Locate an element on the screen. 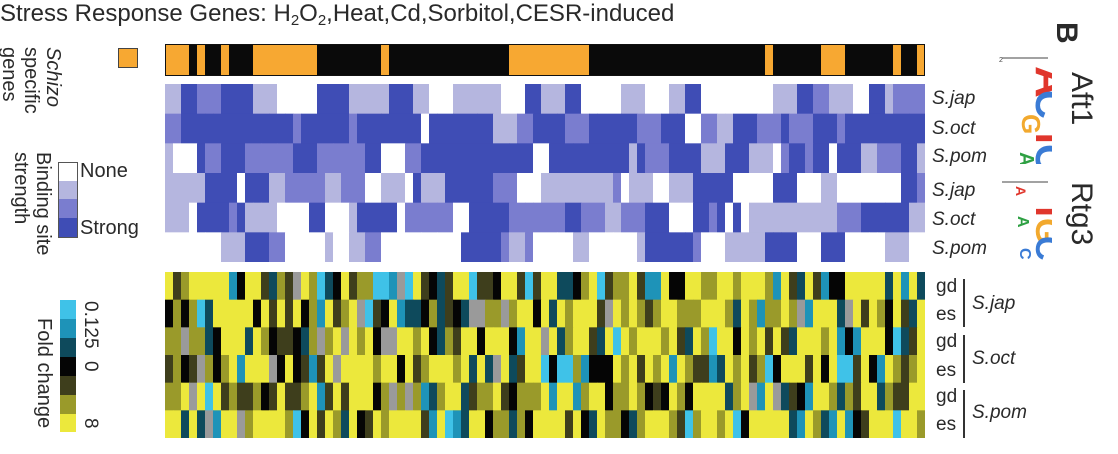 Image resolution: width=1118 pixels, height=454 pixels. svg-text: A is located at coordinates (1022, 222).